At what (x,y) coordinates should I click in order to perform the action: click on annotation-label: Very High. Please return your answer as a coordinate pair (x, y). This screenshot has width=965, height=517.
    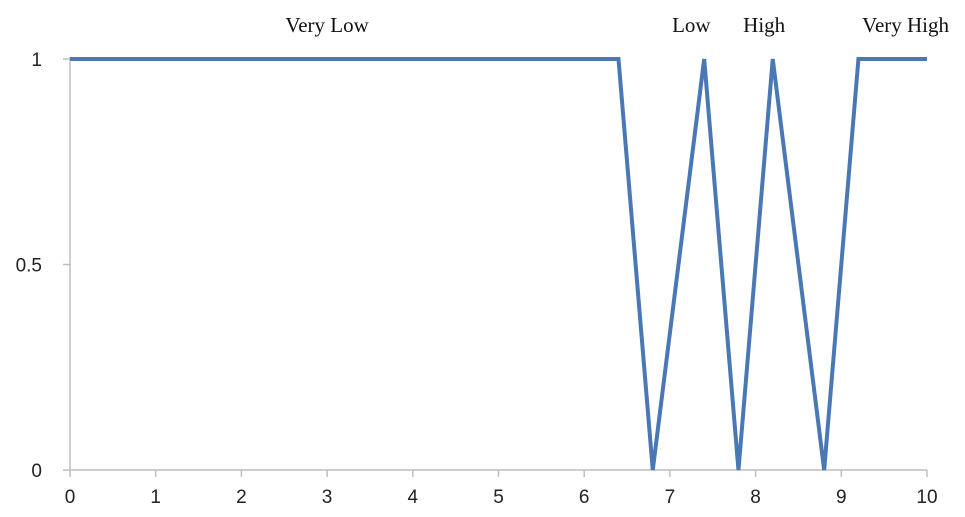
    Looking at the image, I should click on (905, 25).